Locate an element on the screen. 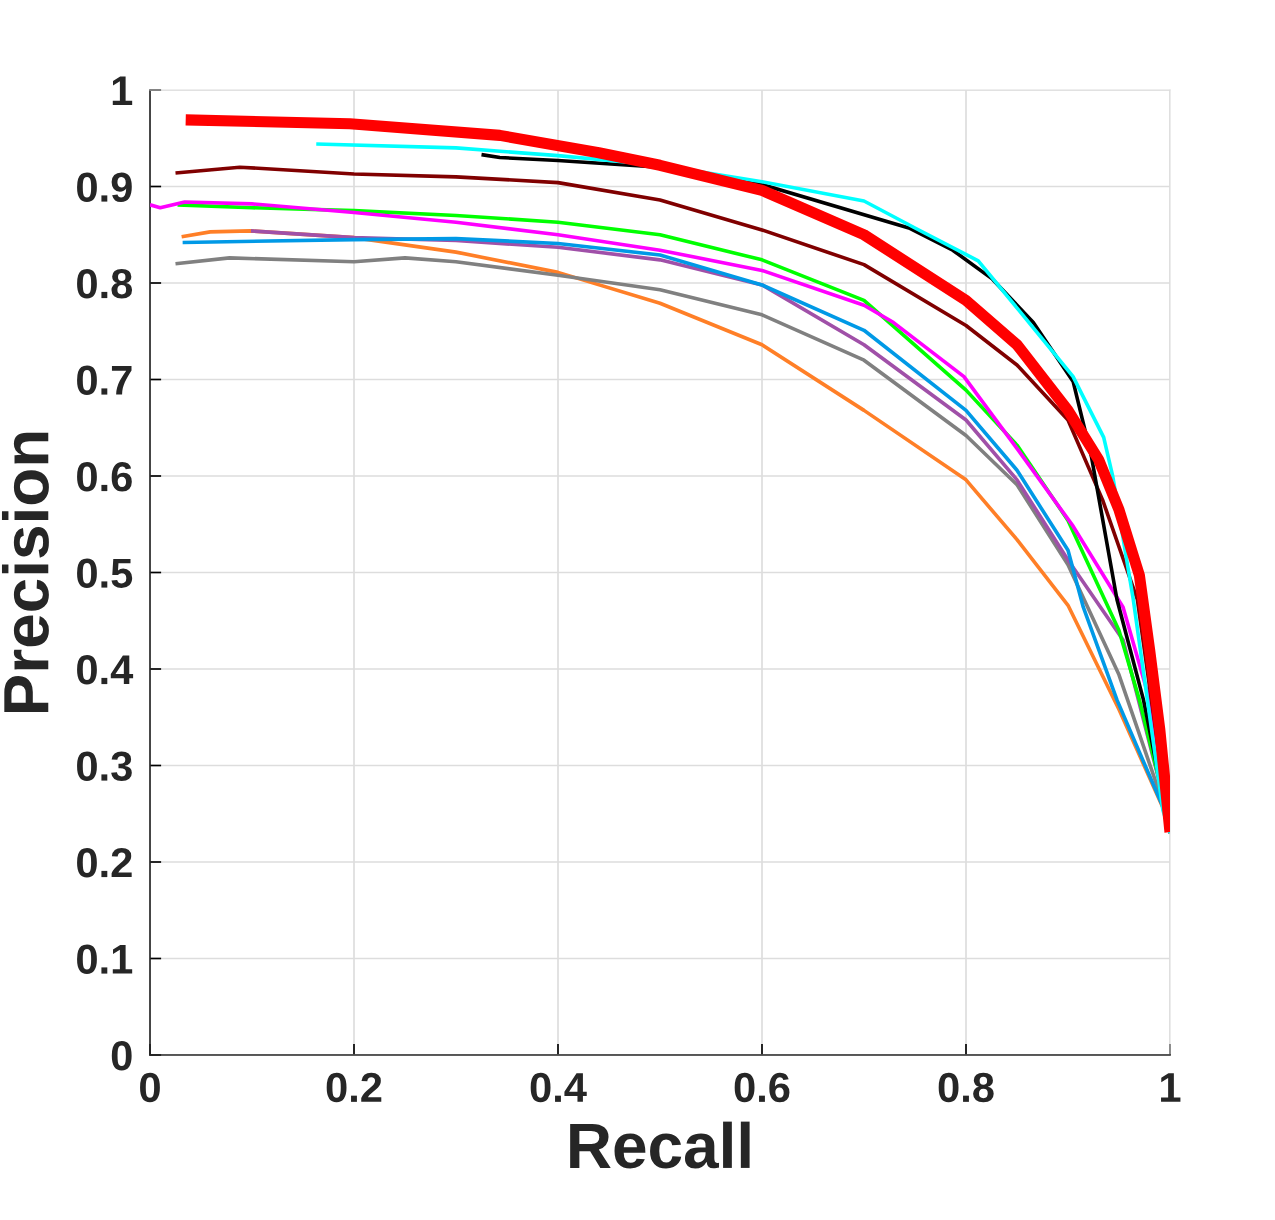  y-tick-label: 0.8 is located at coordinates (105, 284).